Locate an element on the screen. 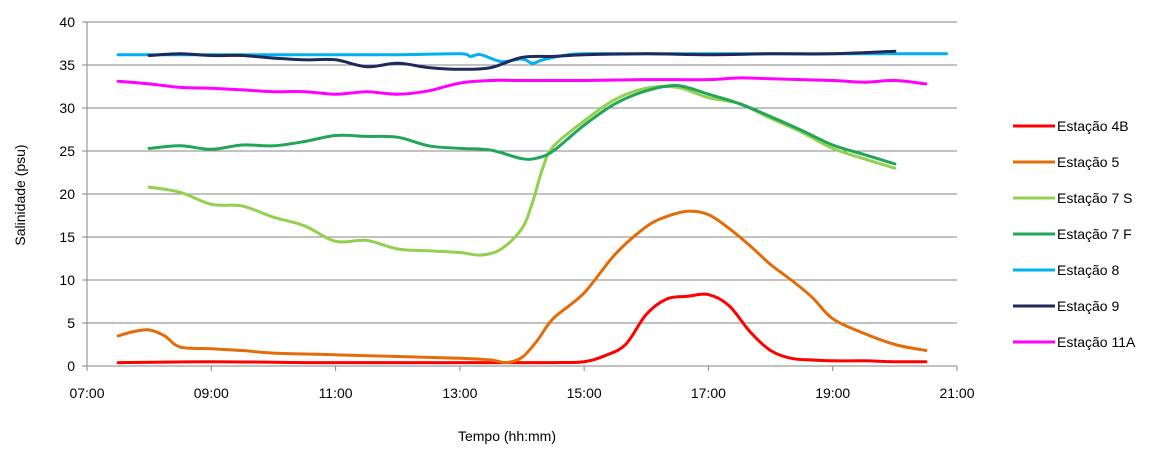 This screenshot has height=452, width=1165. y-tick-label: 0 is located at coordinates (71, 366).